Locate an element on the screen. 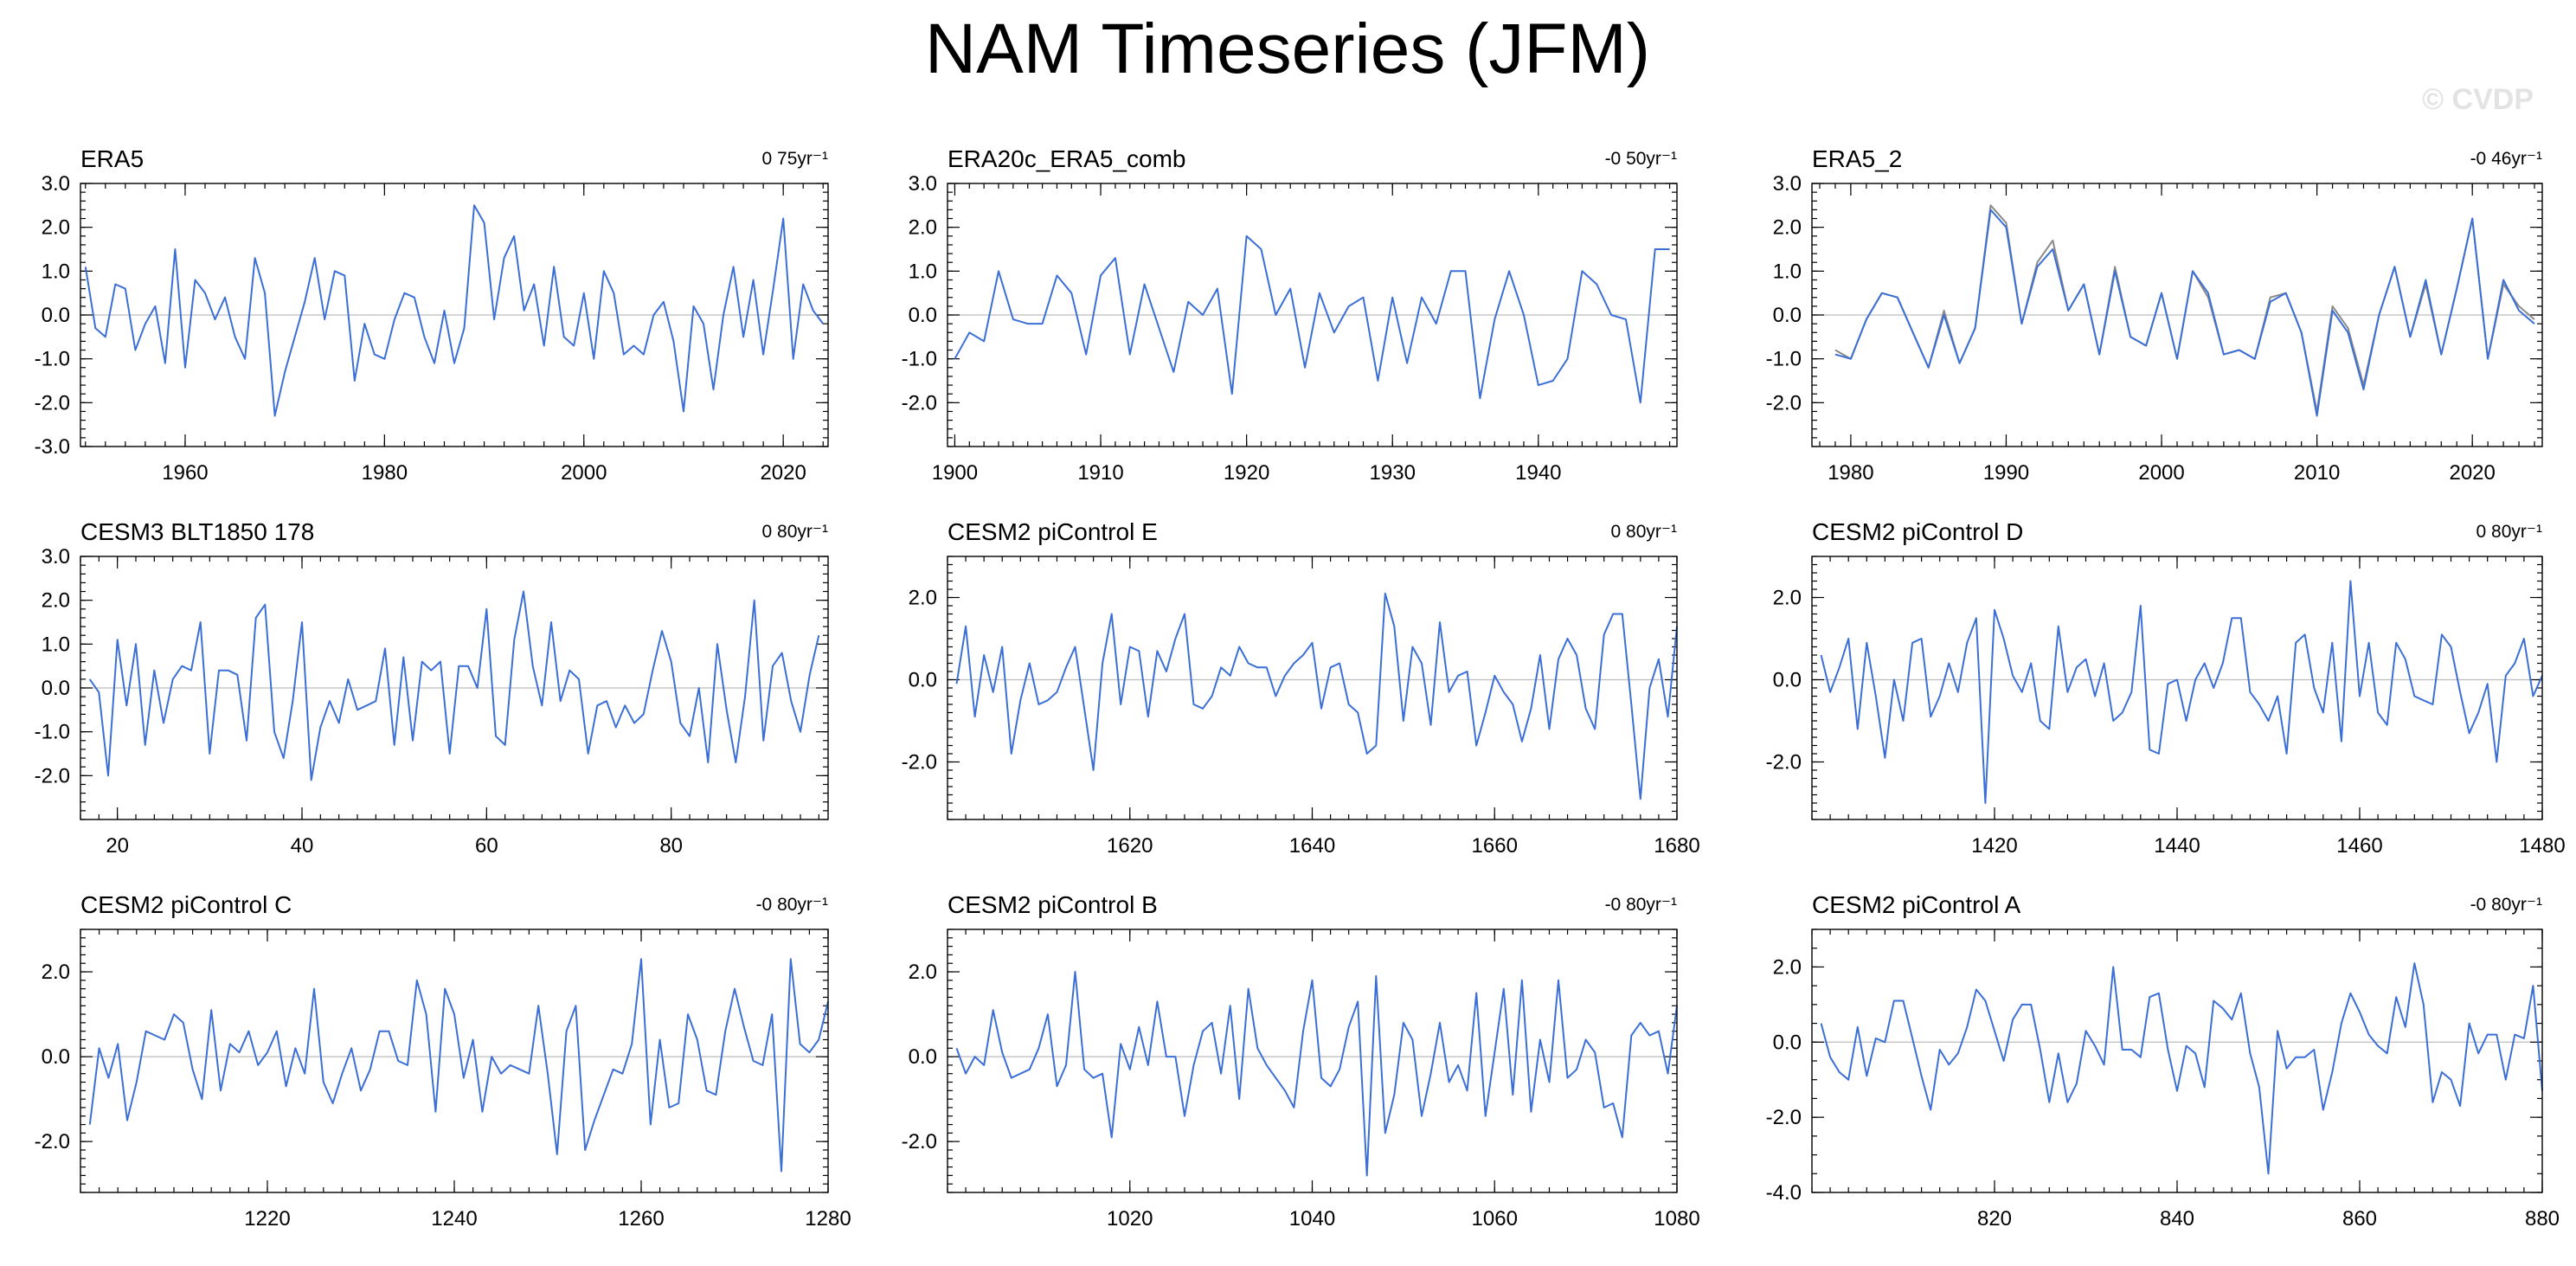 The height and width of the screenshot is (1266, 2576). panel-title: ERA5 is located at coordinates (112, 158).